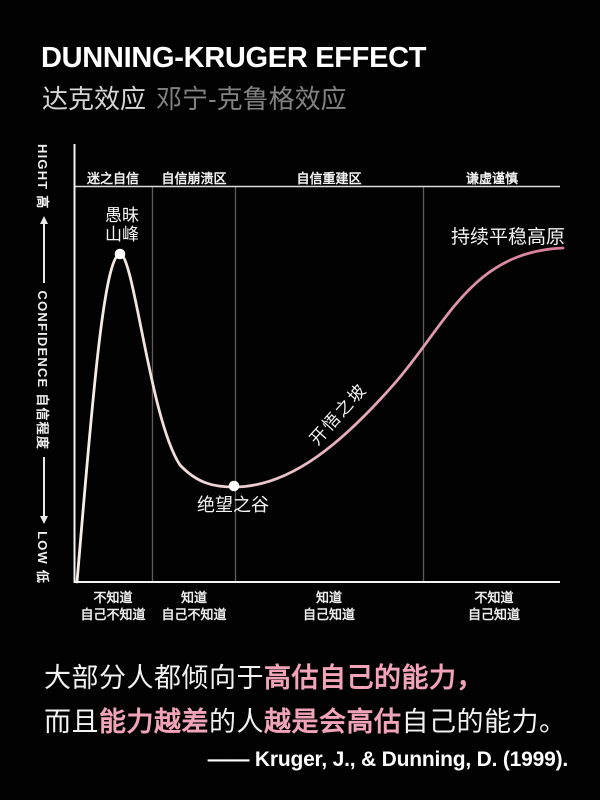 The height and width of the screenshot is (800, 600). I want to click on caption-2-highlight-1: 能力越差, so click(154, 722).